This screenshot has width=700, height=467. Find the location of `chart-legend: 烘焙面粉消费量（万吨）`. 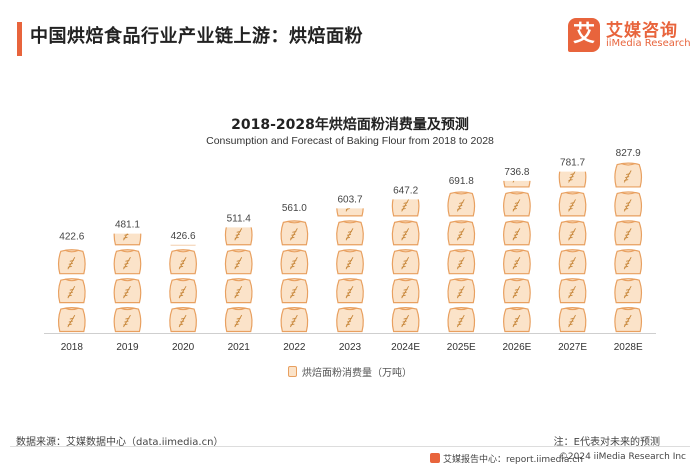

chart-legend: 烘焙面粉消费量（万吨） is located at coordinates (350, 371).